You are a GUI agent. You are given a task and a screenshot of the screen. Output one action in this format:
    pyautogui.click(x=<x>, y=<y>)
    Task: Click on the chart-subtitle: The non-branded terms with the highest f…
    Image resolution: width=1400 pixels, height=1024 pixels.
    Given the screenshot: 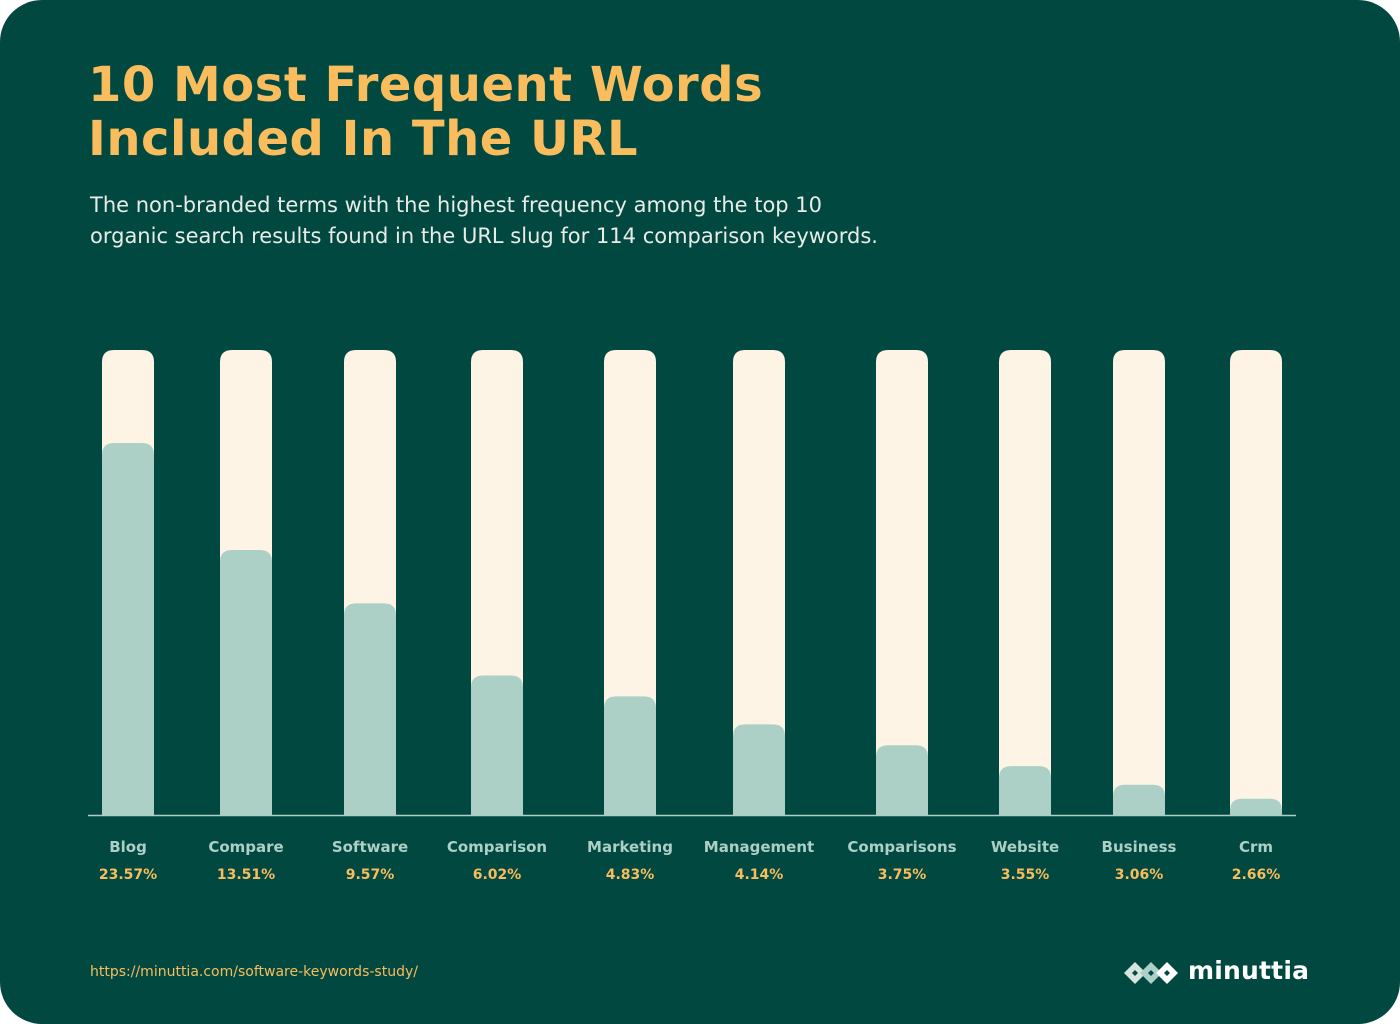 What is the action you would take?
    pyautogui.click(x=540, y=221)
    